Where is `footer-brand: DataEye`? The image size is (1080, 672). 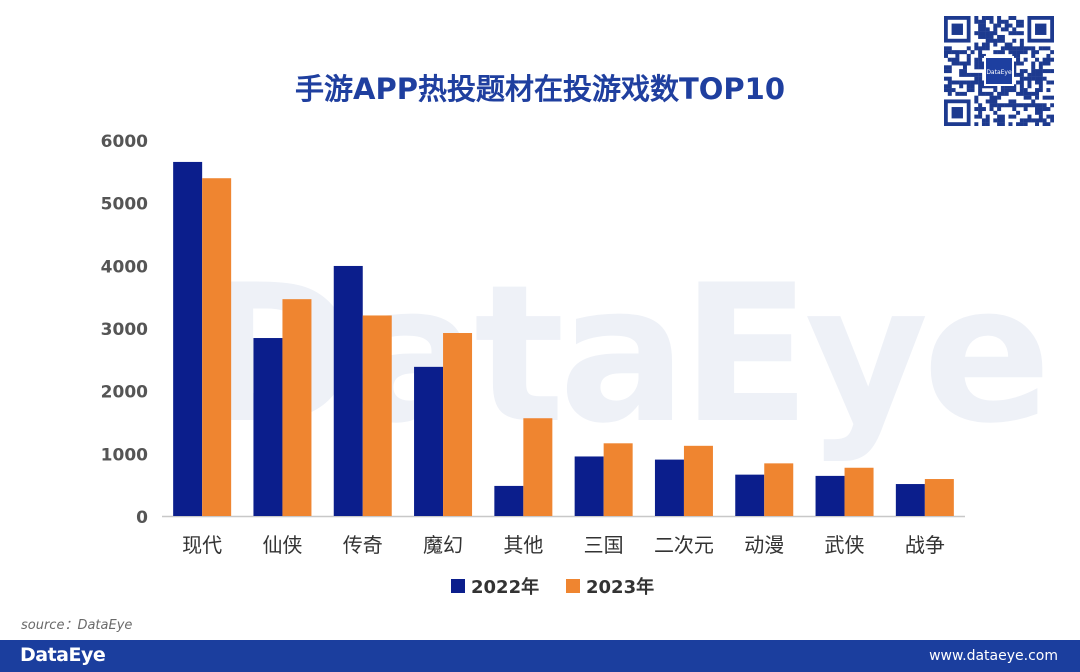
footer-brand: DataEye is located at coordinates (63, 655).